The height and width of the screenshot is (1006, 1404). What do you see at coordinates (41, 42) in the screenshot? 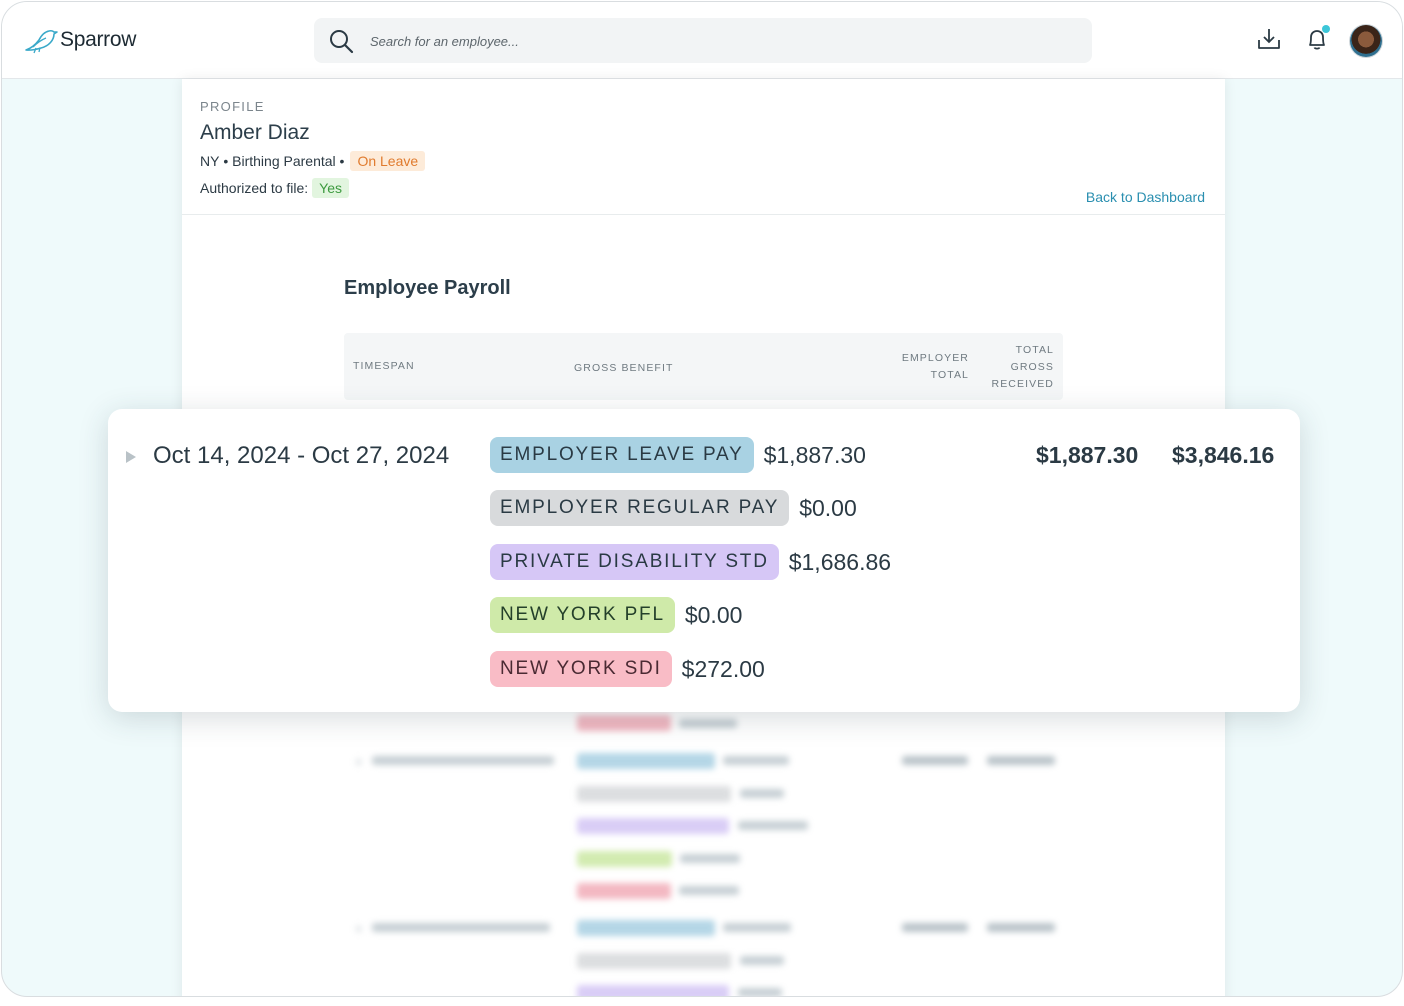
I see `sparrow-bird-icon` at bounding box center [41, 42].